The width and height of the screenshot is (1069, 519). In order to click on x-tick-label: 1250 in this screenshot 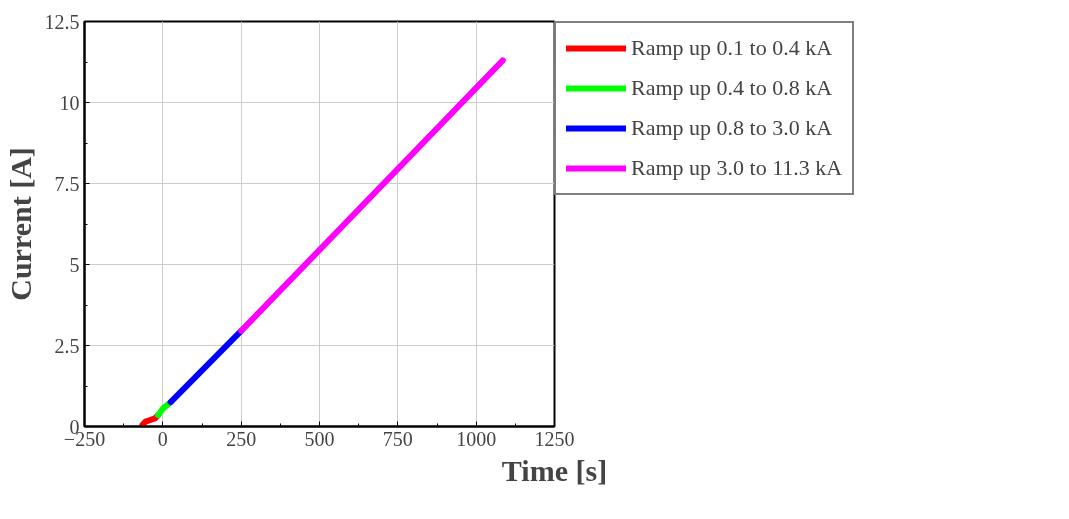, I will do `click(554, 438)`.